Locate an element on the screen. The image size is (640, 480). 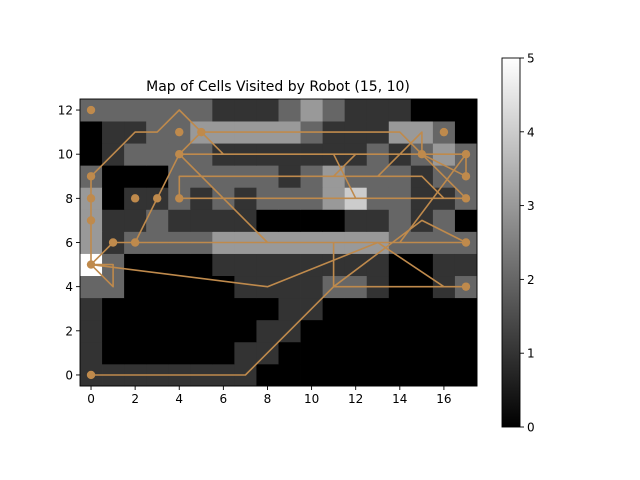
y-tick-label: 2 is located at coordinates (69, 331).